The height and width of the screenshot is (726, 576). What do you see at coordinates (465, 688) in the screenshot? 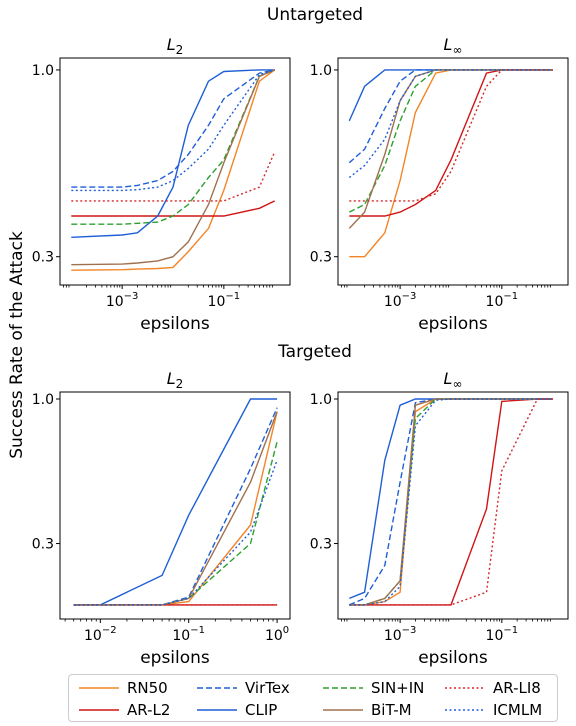
I see `legend-swatch-ar-li8` at bounding box center [465, 688].